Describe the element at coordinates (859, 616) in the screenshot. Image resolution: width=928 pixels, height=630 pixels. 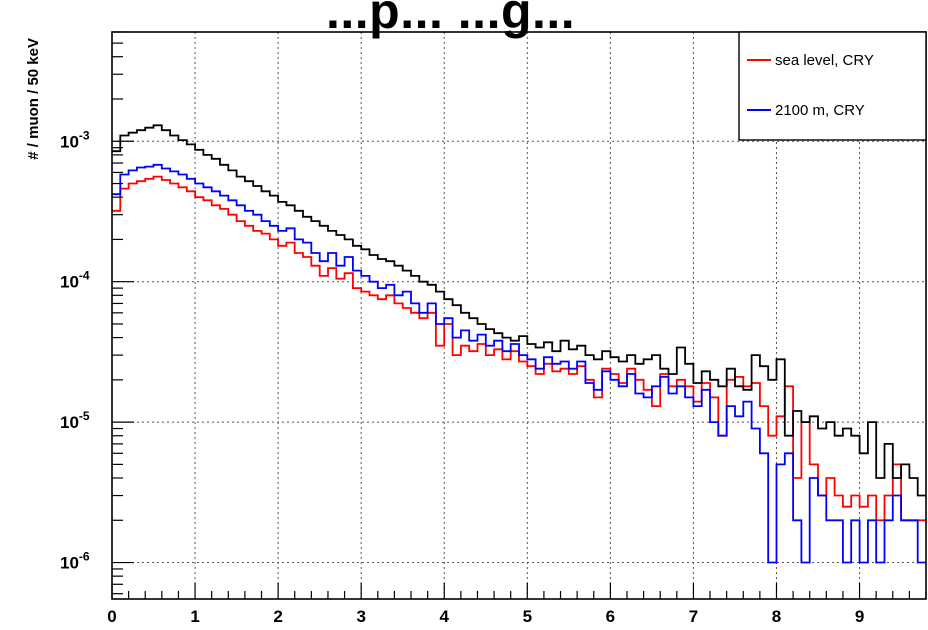
I see `x-tick-label-9: 9` at that location.